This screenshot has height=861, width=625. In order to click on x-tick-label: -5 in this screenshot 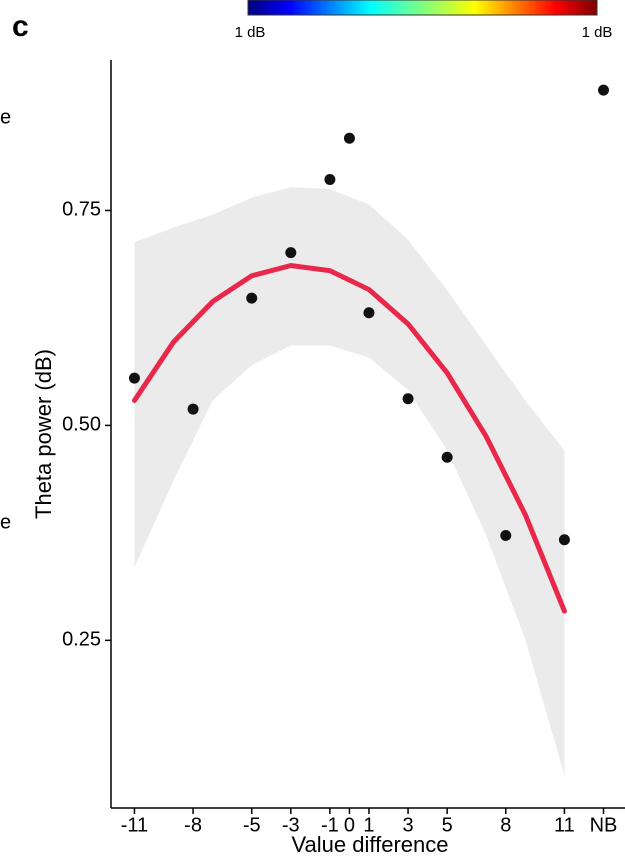, I will do `click(252, 825)`.